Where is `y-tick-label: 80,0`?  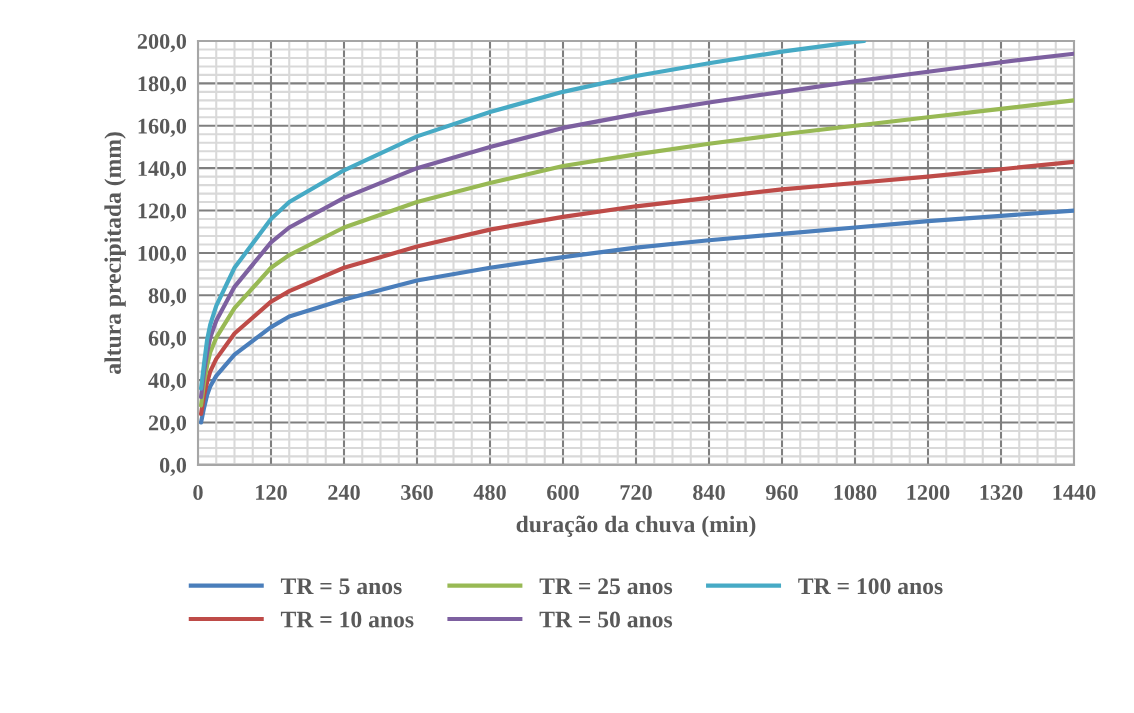
y-tick-label: 80,0 is located at coordinates (167, 297).